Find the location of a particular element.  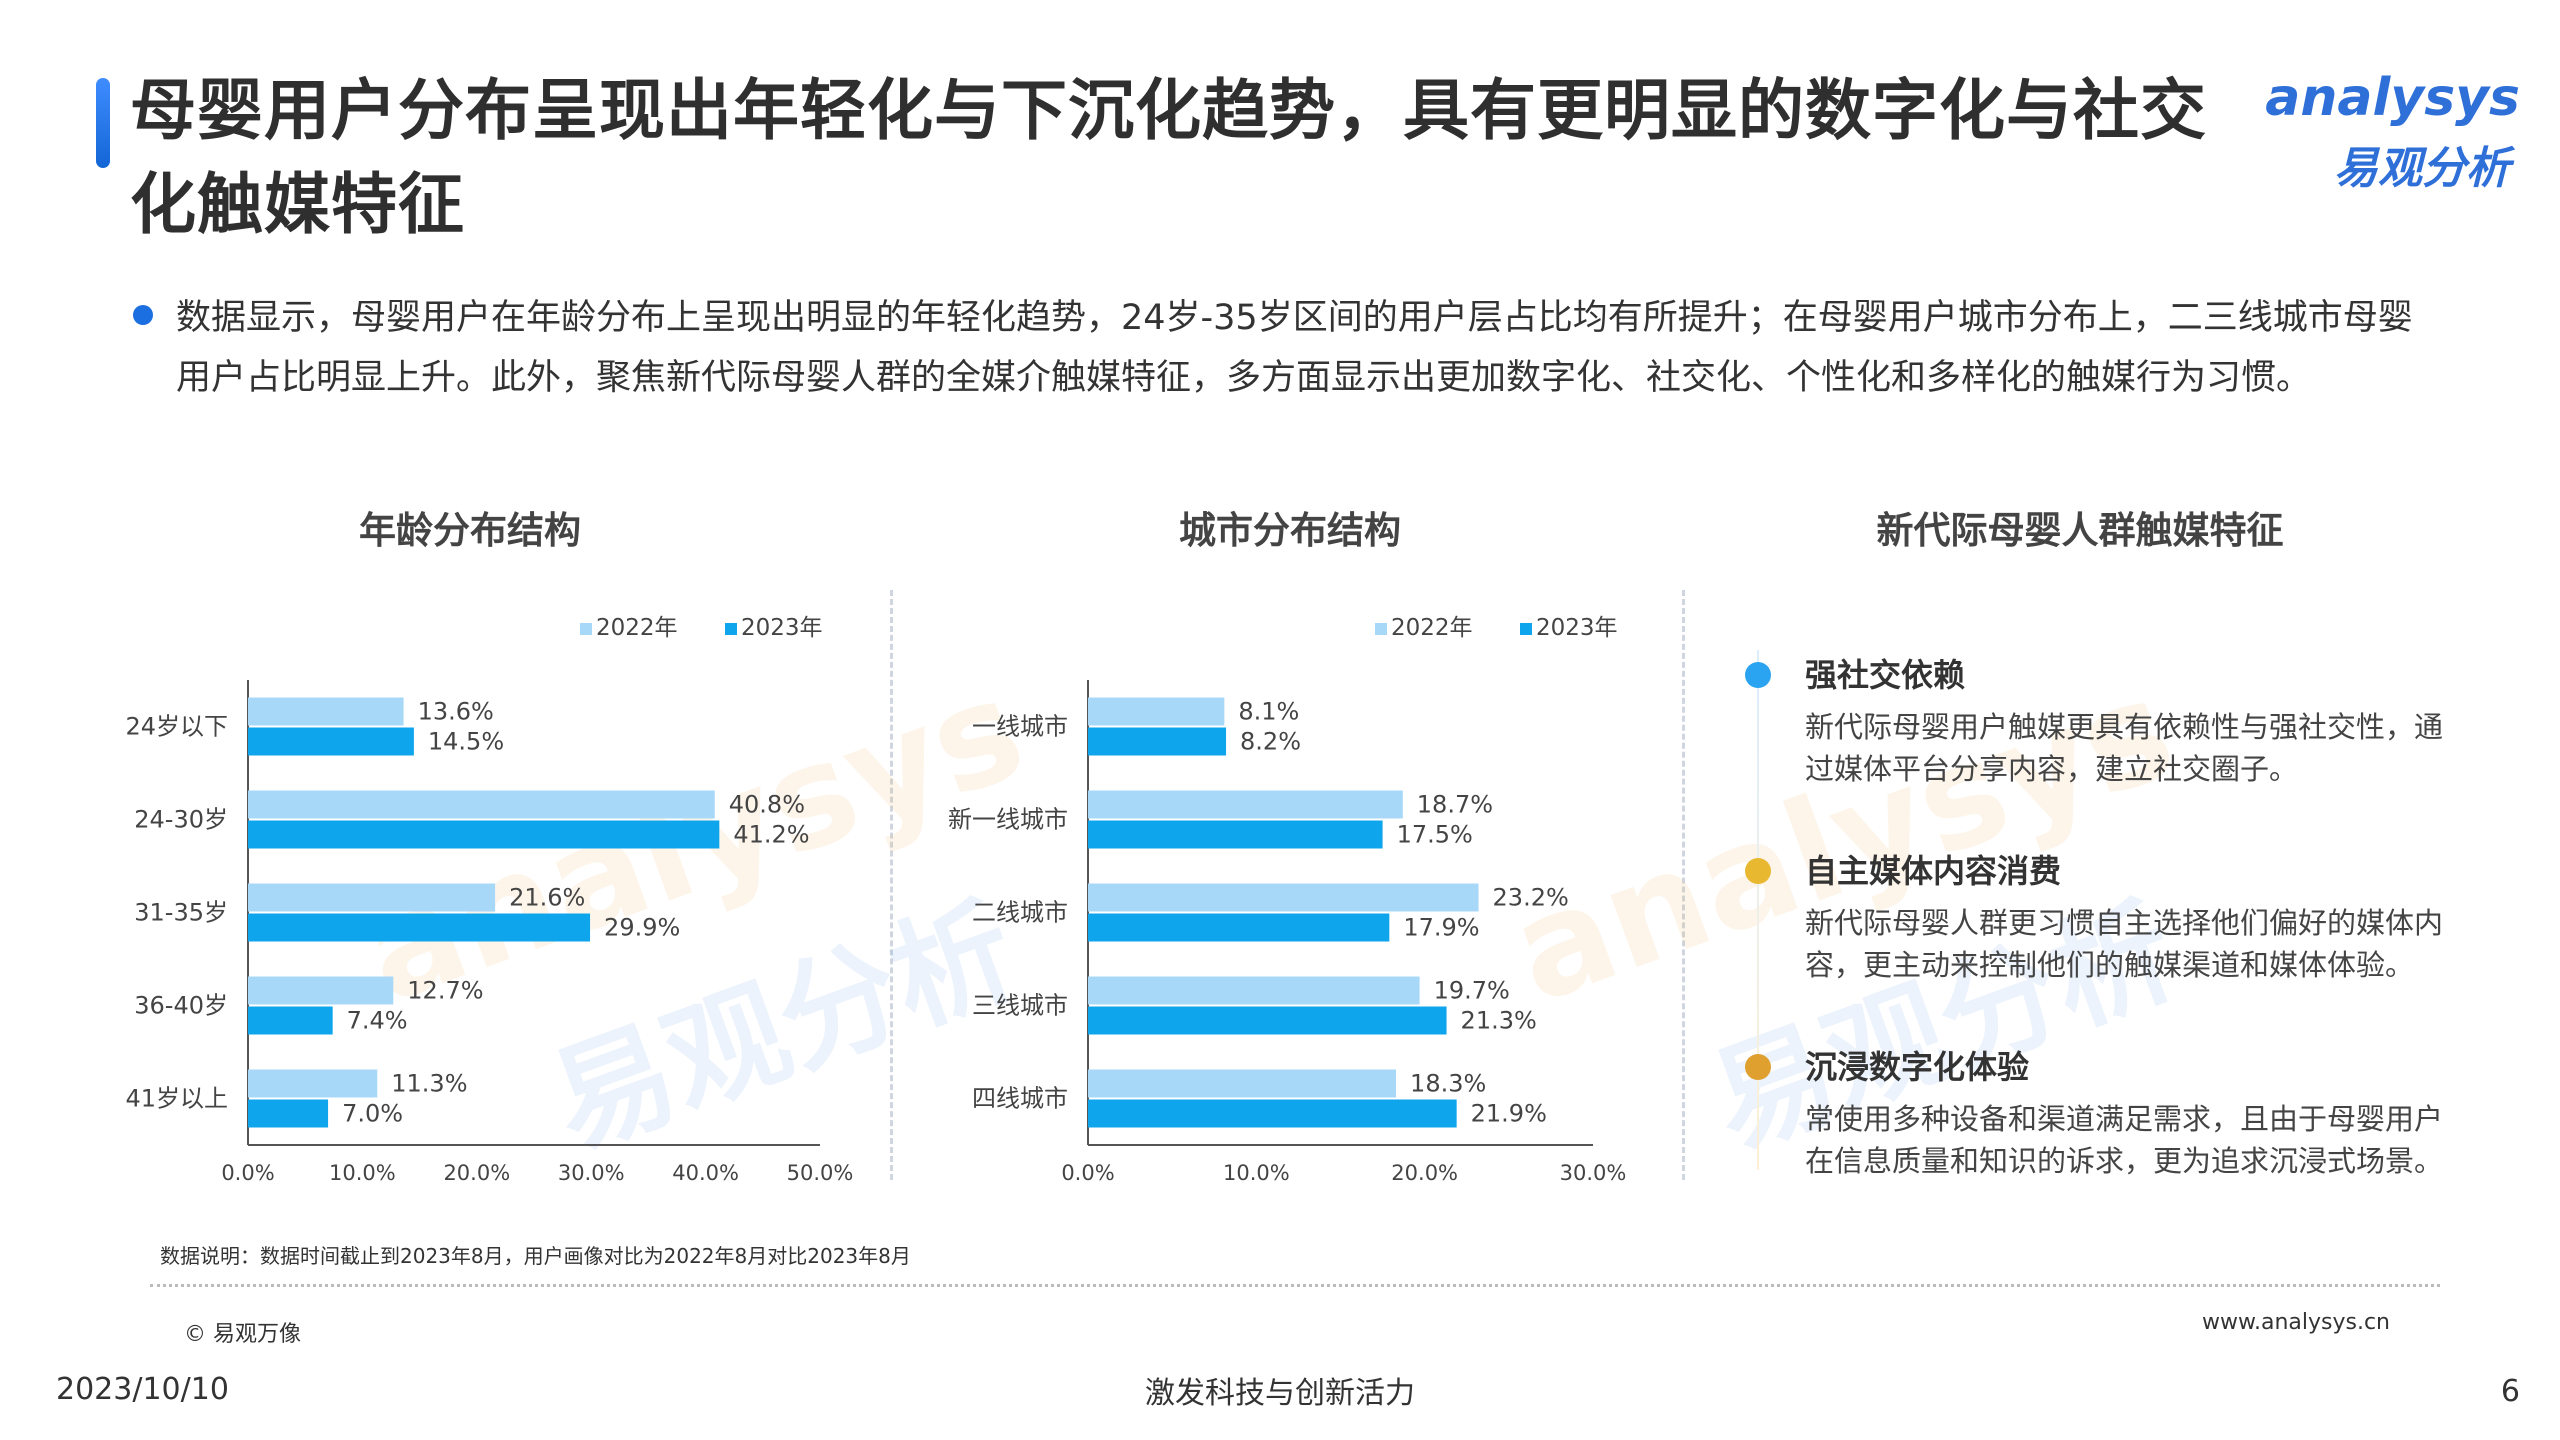

copyright: © 易观万像 is located at coordinates (242, 1334).